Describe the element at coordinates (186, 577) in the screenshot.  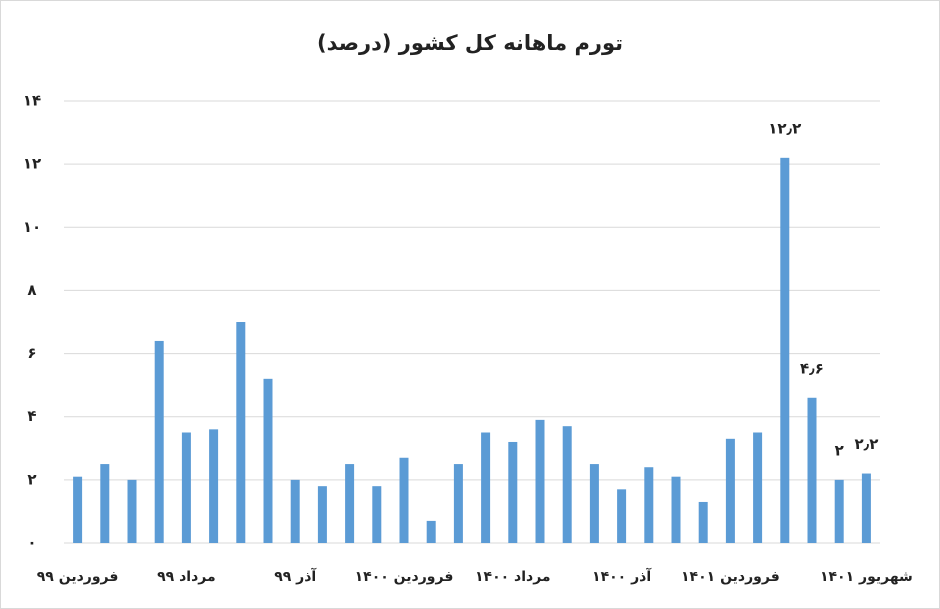
I see `x-tick-label: مرداد ۹۹` at that location.